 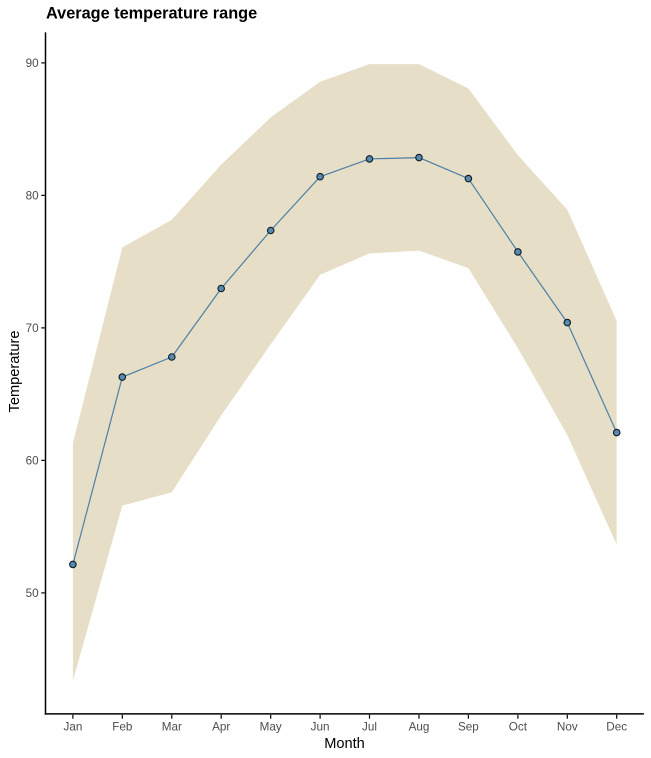 What do you see at coordinates (271, 726) in the screenshot?
I see `svg-text: May` at bounding box center [271, 726].